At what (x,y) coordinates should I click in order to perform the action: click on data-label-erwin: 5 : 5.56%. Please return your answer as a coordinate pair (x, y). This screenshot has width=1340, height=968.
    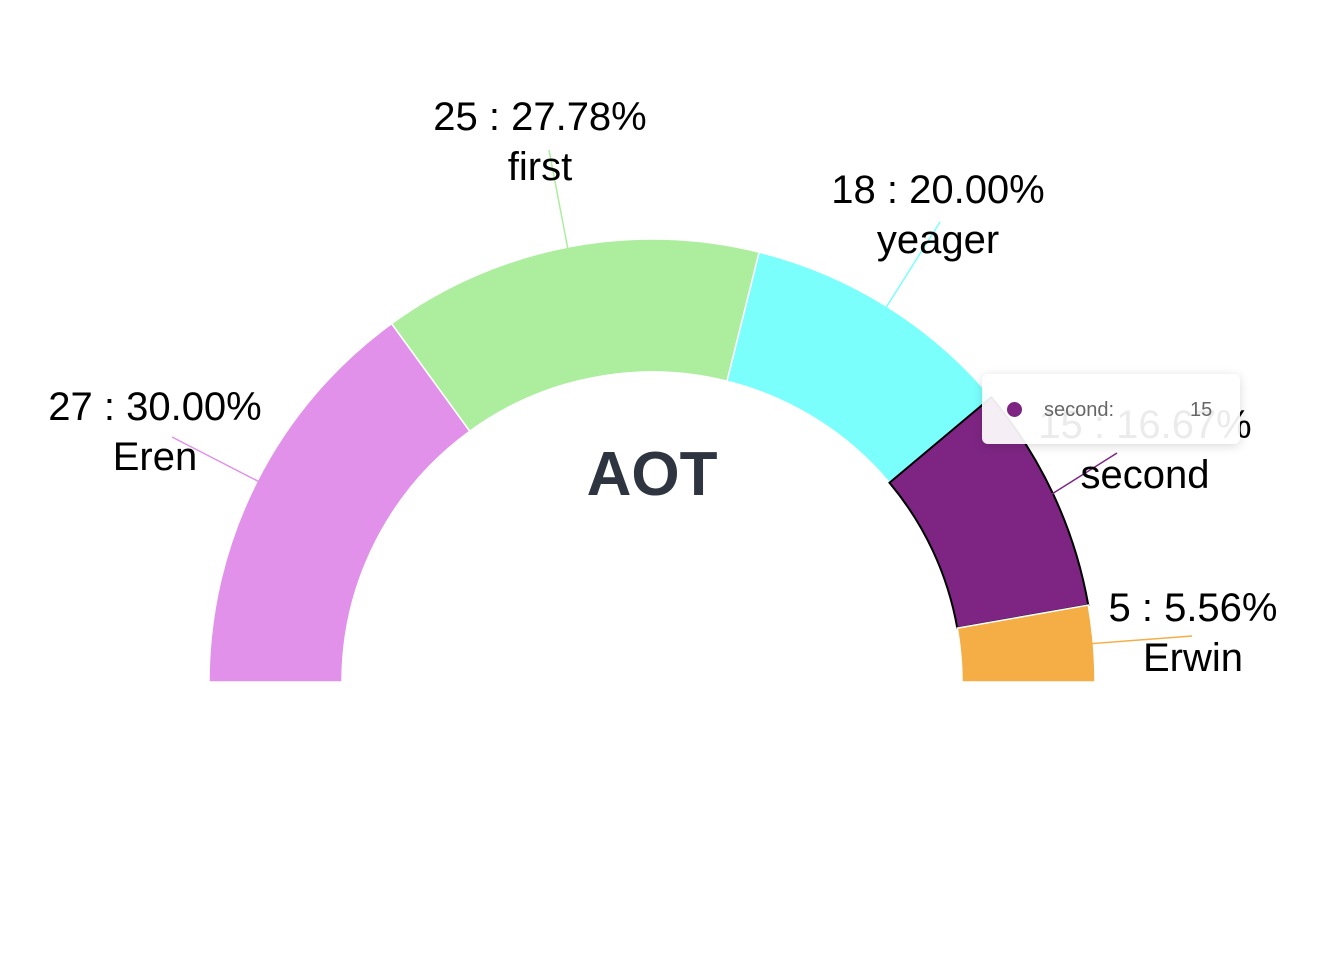
    Looking at the image, I should click on (1192, 608).